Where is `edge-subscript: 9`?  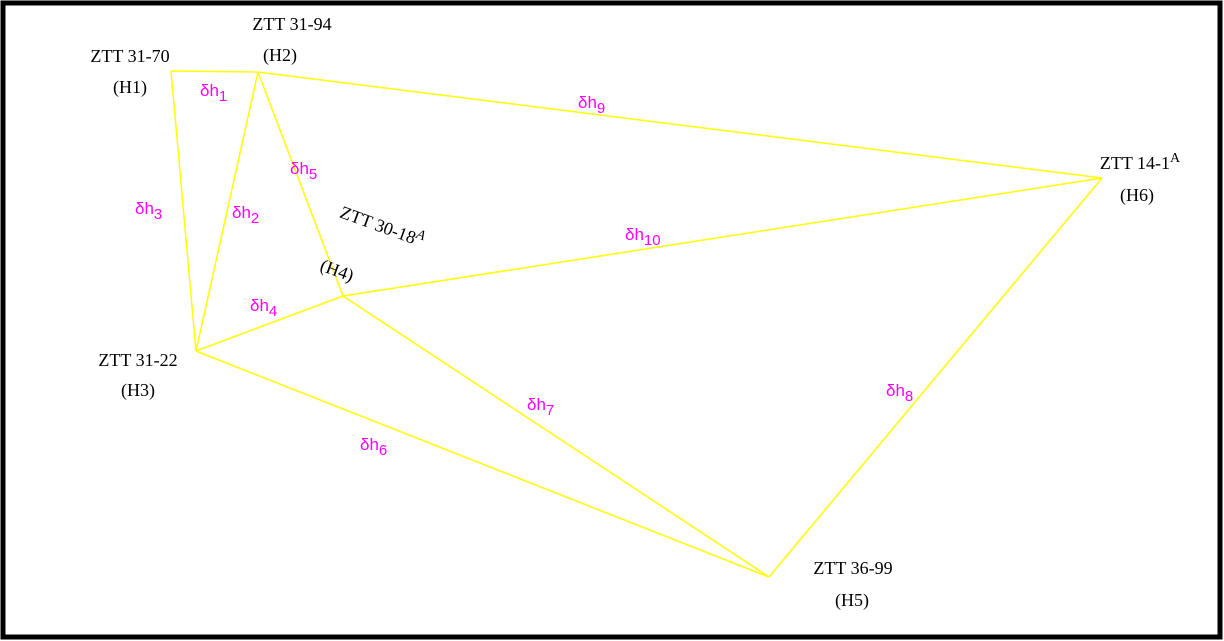
edge-subscript: 9 is located at coordinates (601, 108).